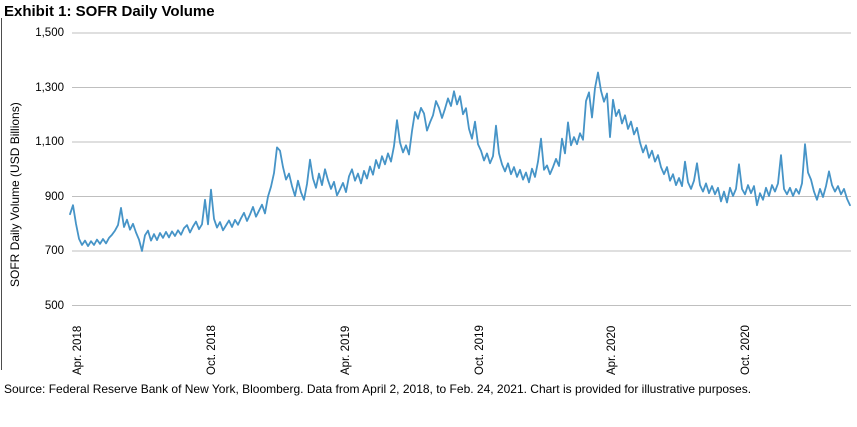 The image size is (857, 427). Describe the element at coordinates (54, 196) in the screenshot. I see `y-tick-label: 900` at that location.